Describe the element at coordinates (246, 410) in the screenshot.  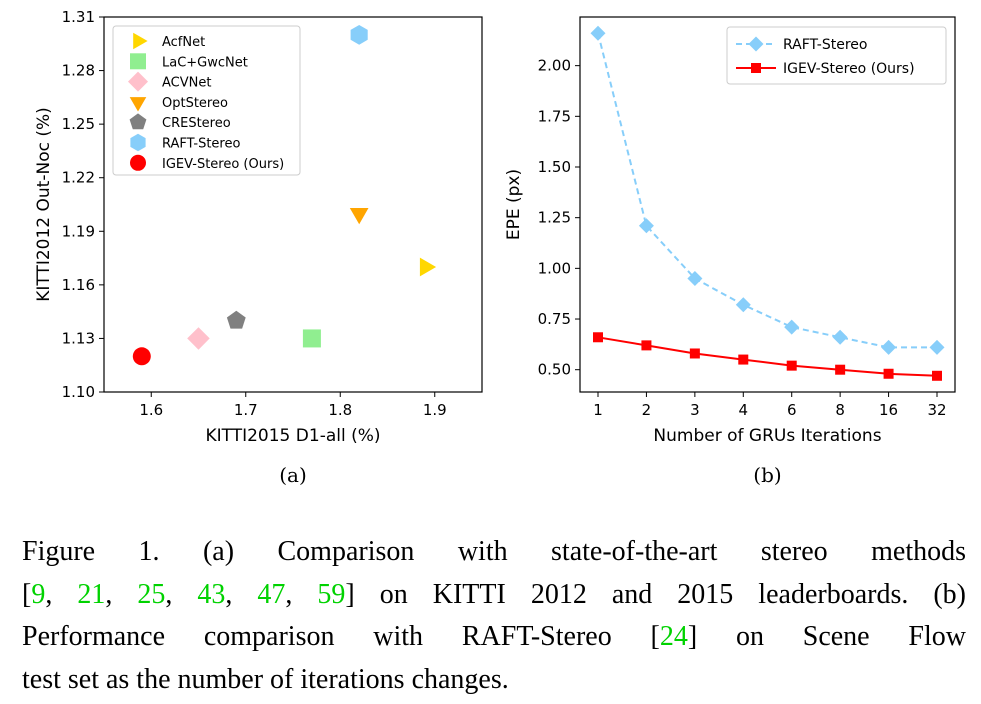
I see `x-tick-label: 1.7` at that location.